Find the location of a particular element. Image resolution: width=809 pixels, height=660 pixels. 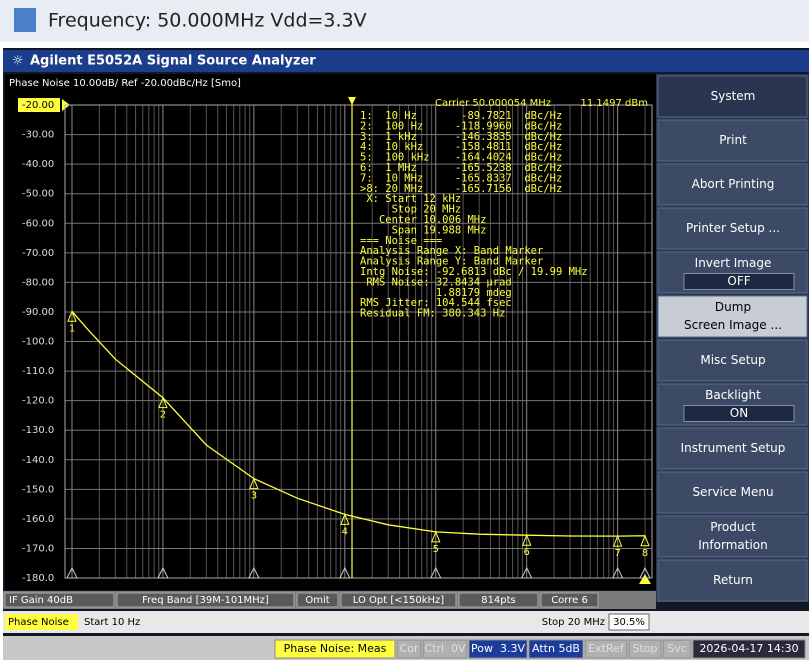

softkey-value: ON is located at coordinates (739, 413).